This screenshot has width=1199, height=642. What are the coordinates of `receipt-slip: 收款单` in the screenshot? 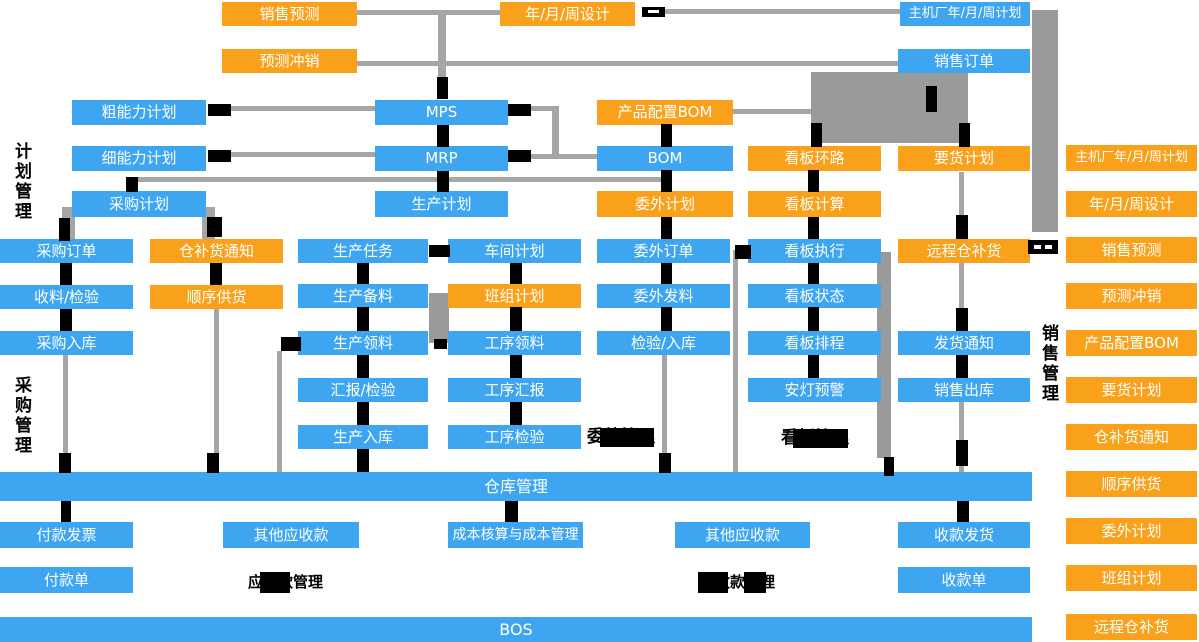 It's located at (964, 580).